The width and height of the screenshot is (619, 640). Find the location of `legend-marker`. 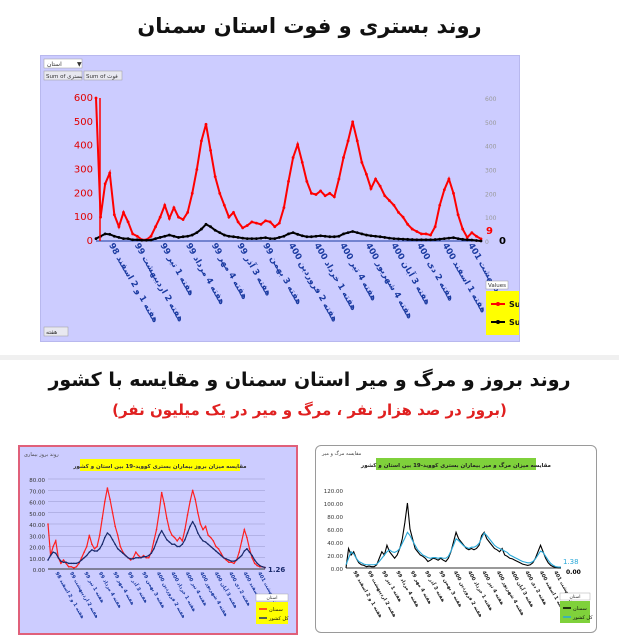

legend-marker is located at coordinates (498, 322).